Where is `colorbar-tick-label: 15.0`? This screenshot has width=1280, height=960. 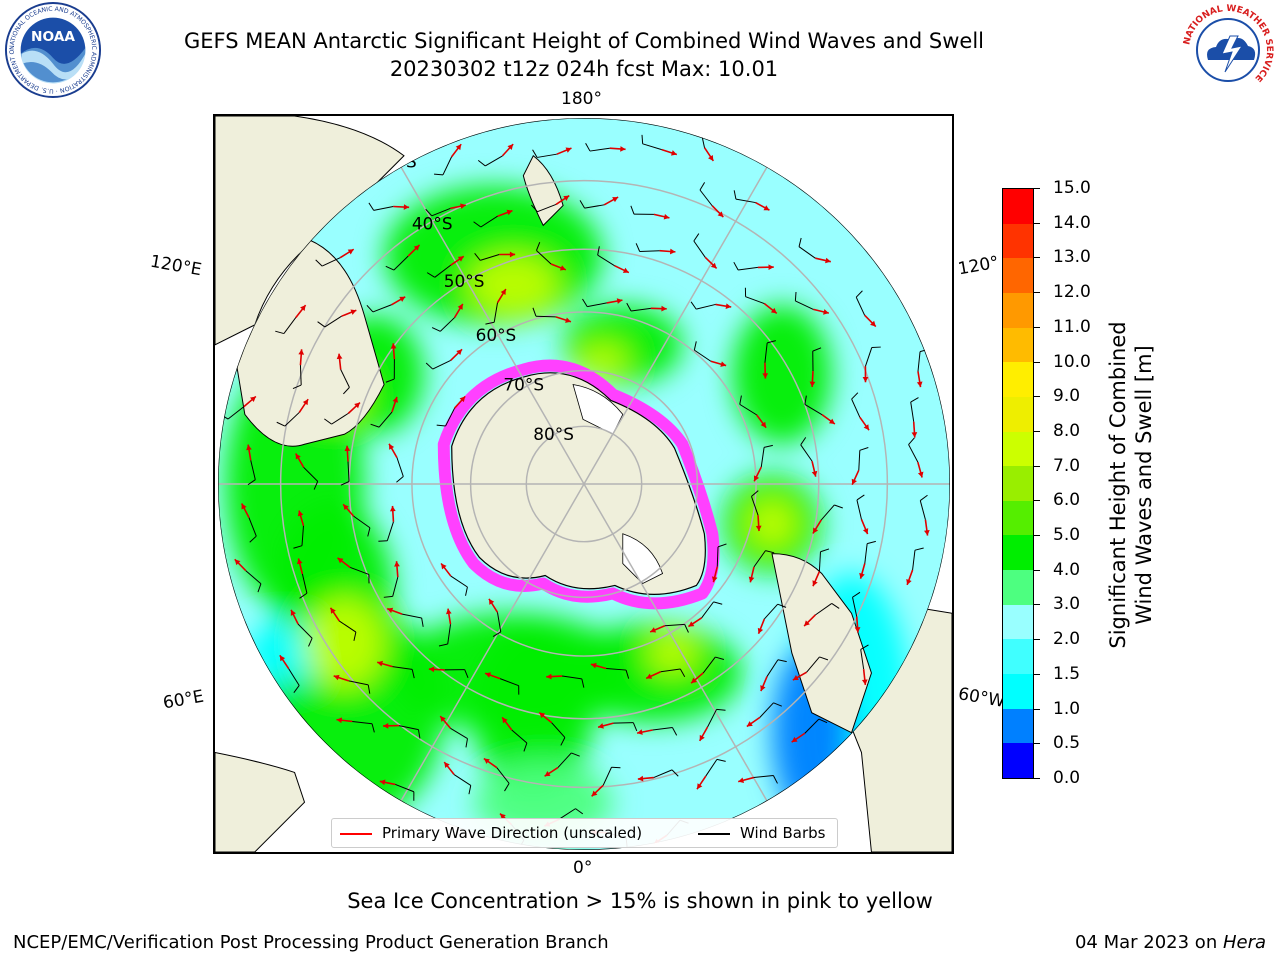
colorbar-tick-label: 15.0 is located at coordinates (1072, 188).